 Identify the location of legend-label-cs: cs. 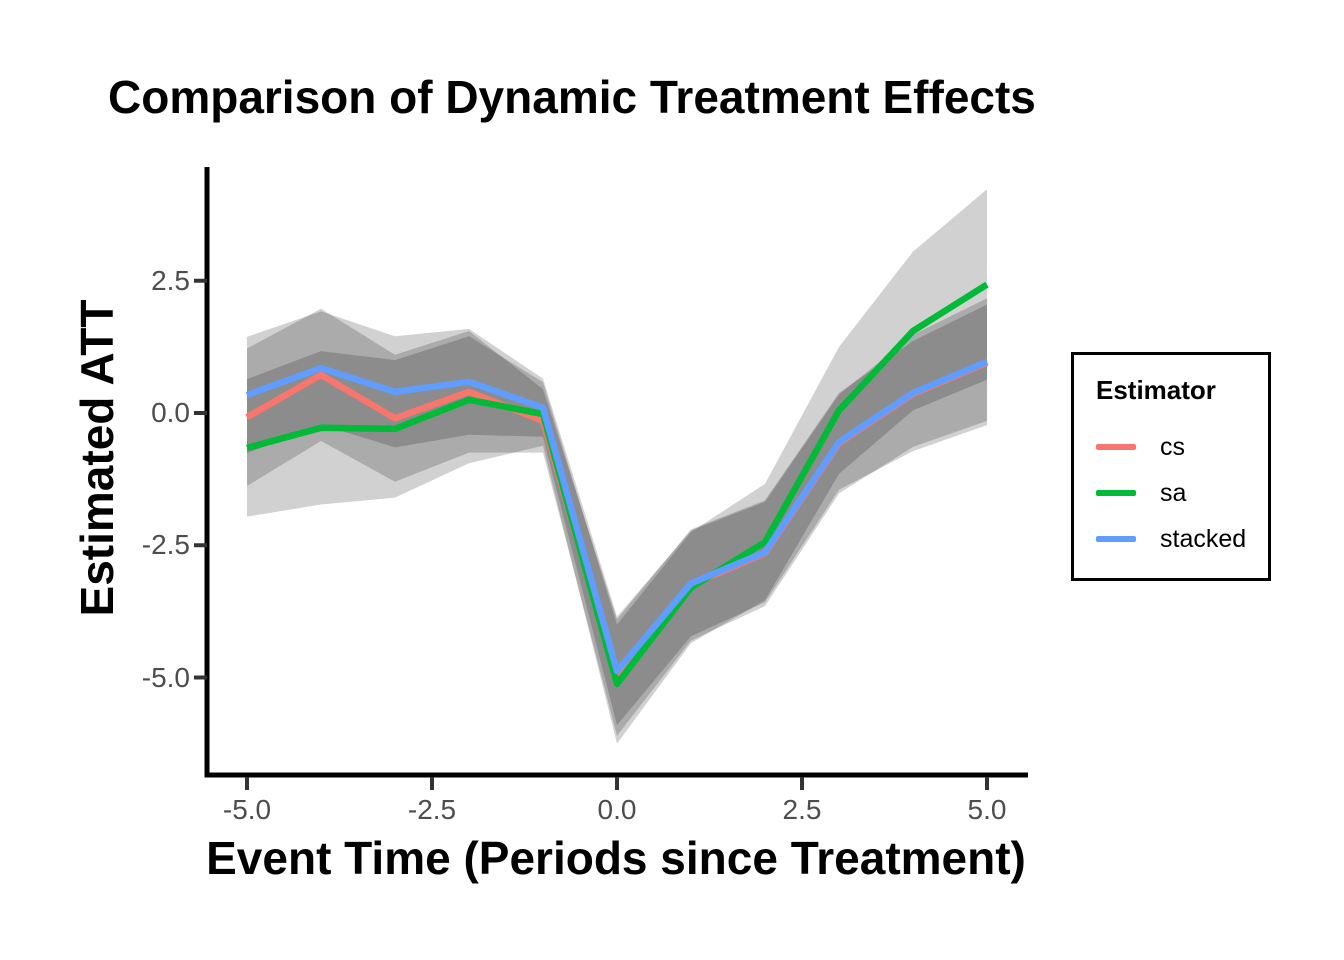
(1172, 446).